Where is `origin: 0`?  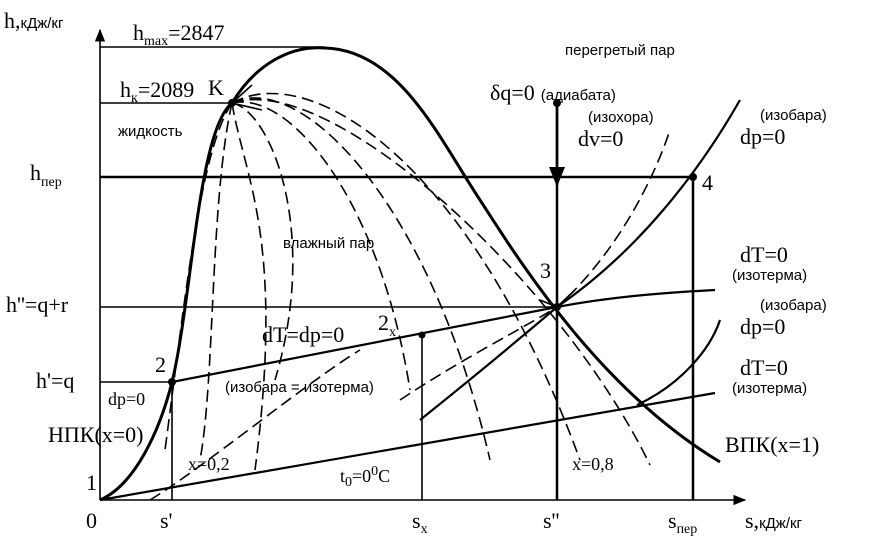
origin: 0 is located at coordinates (91, 520).